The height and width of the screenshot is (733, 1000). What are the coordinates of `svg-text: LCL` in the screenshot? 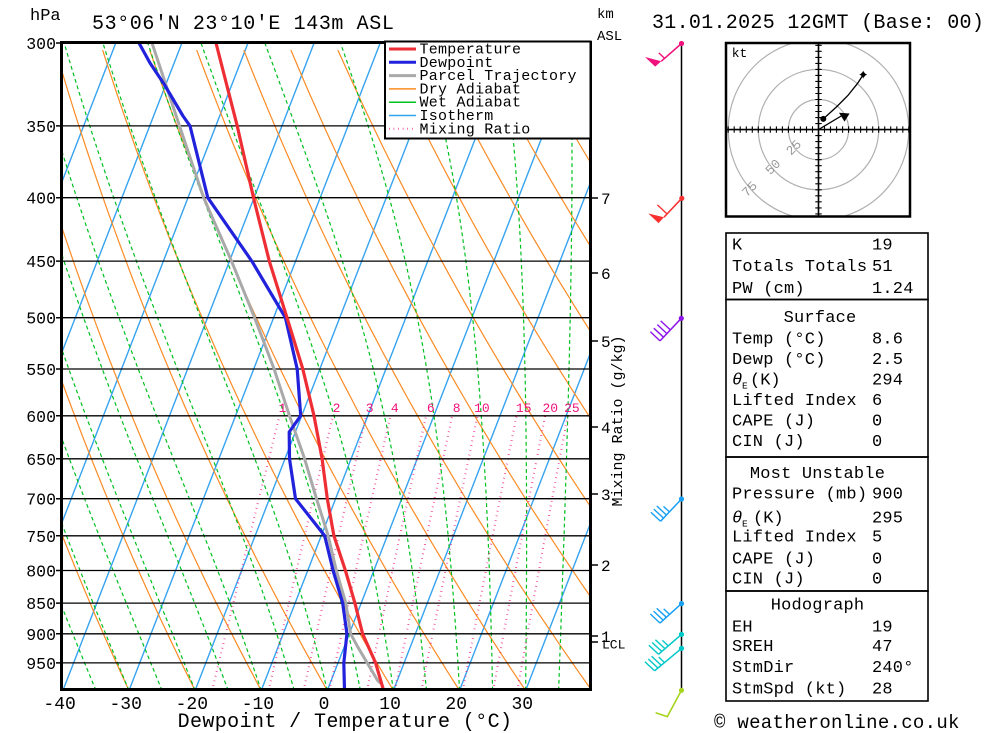 It's located at (613, 645).